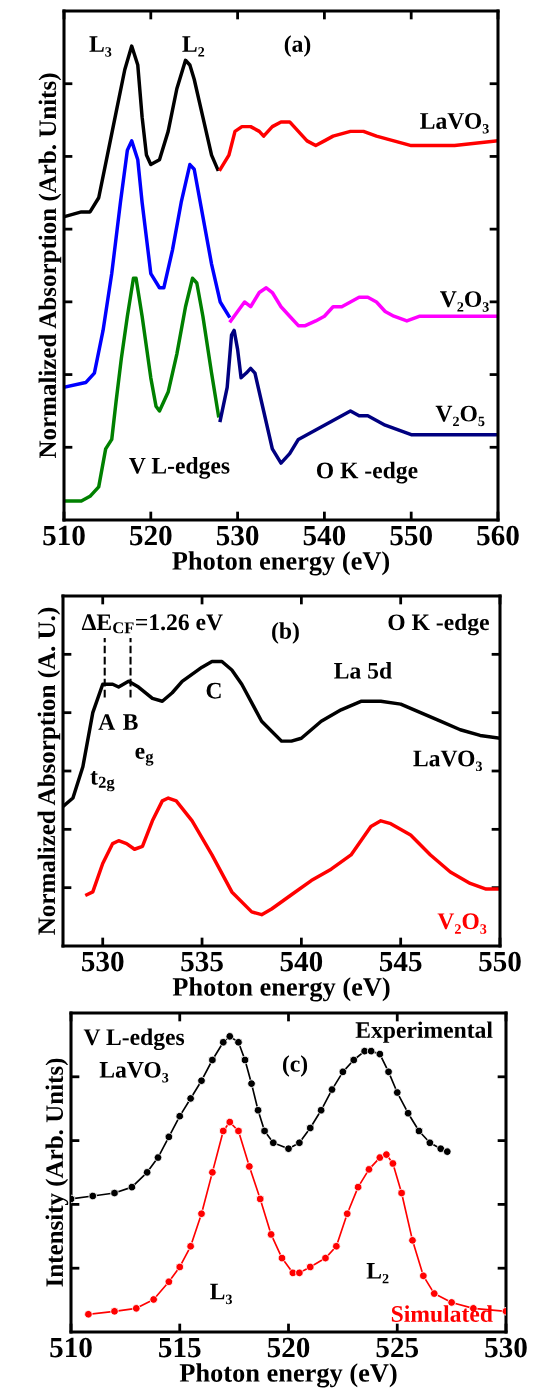 This screenshot has width=538, height=1399. Describe the element at coordinates (134, 1072) in the screenshot. I see `annotation: LaVO₃` at that location.